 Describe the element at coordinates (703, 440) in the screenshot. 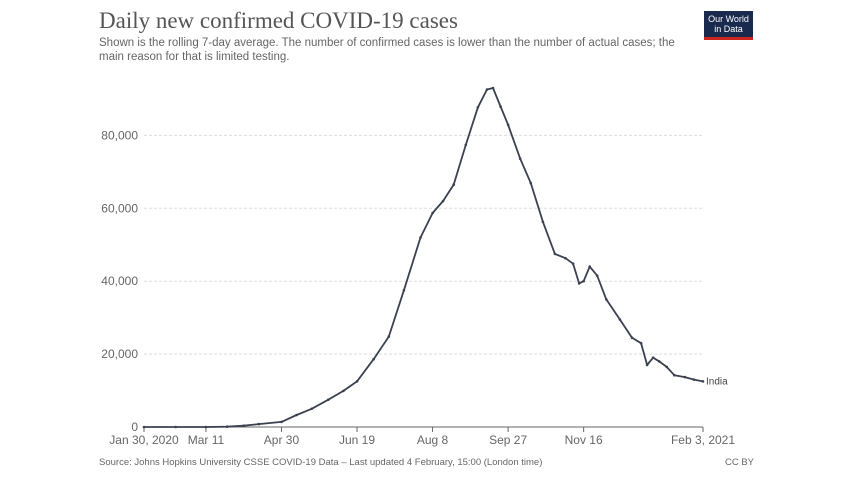

I see `x-tick-label: Feb 3, 2021` at that location.